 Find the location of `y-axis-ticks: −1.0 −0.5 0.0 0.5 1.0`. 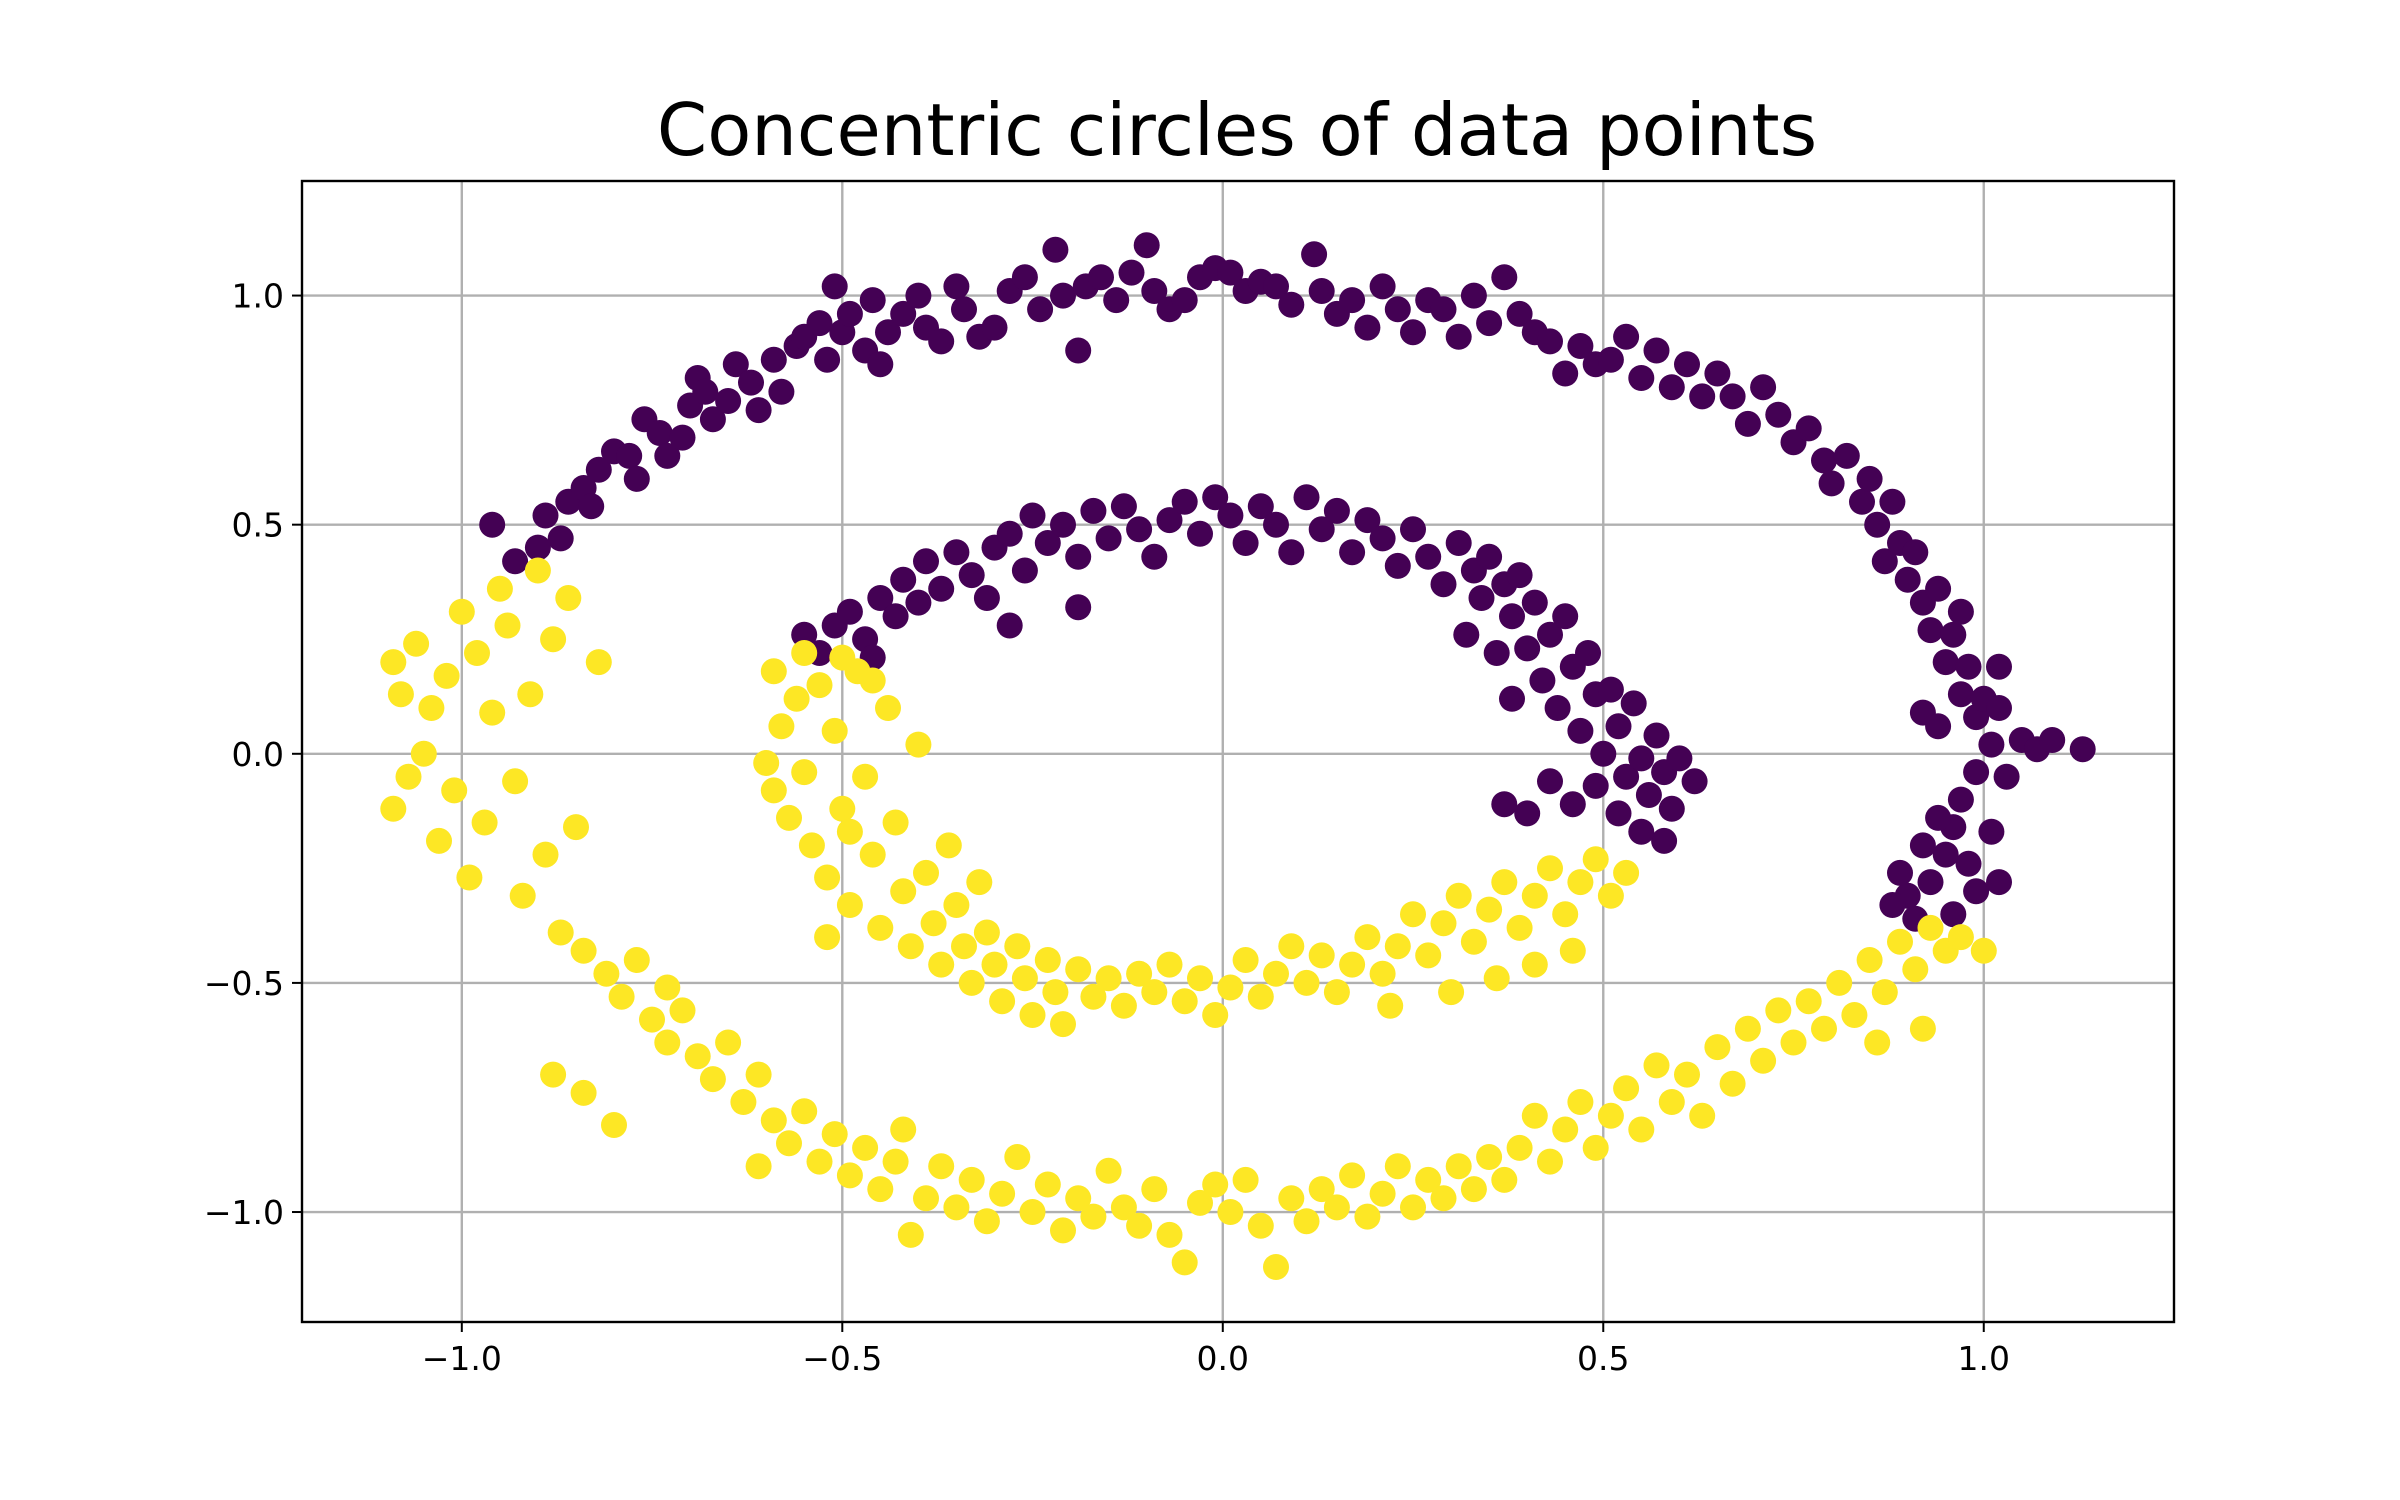

y-axis-ticks: −1.0 −0.5 0.0 0.5 1.0 is located at coordinates (253, 754).